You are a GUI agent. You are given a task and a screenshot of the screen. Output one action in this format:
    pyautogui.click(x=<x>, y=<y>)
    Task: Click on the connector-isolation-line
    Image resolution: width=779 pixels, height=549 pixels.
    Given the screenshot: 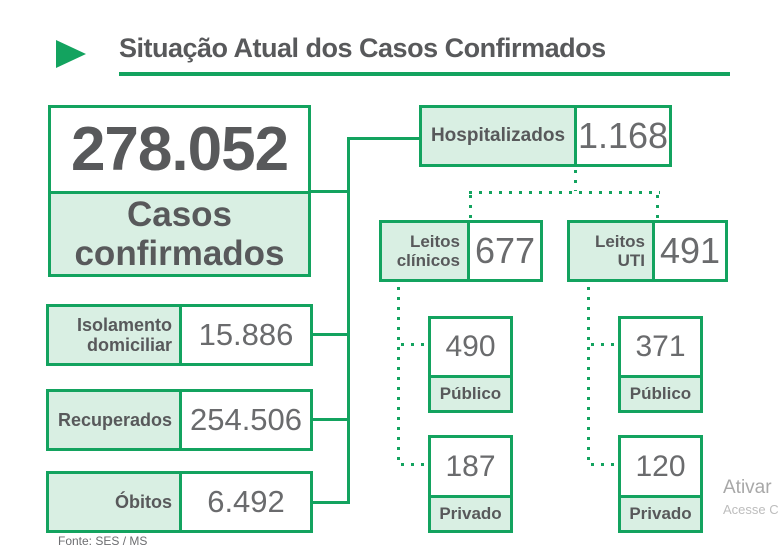 What is the action you would take?
    pyautogui.click(x=330, y=334)
    